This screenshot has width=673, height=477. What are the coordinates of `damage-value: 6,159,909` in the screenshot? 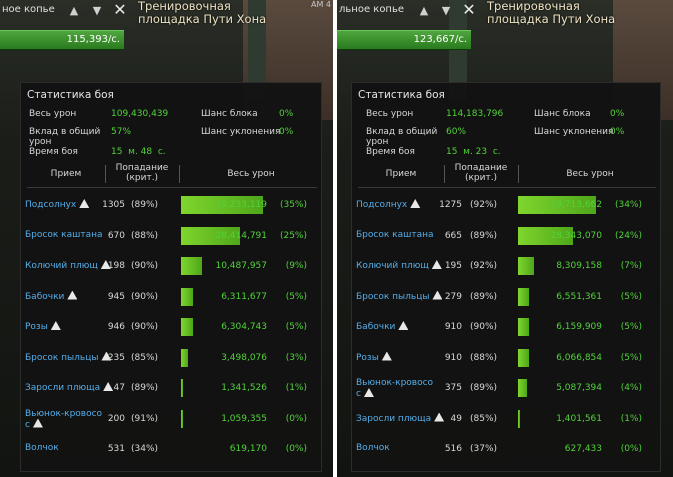 It's located at (579, 327).